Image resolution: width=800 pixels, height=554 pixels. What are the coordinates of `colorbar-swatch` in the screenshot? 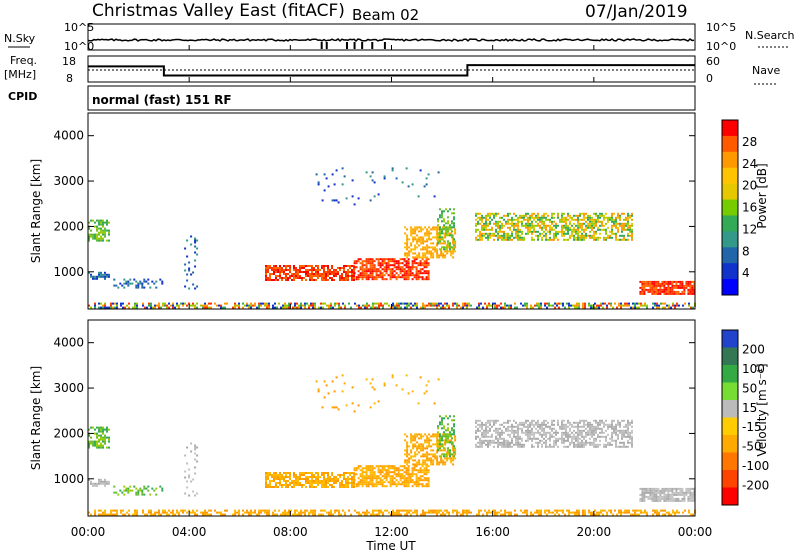 It's located at (730, 426).